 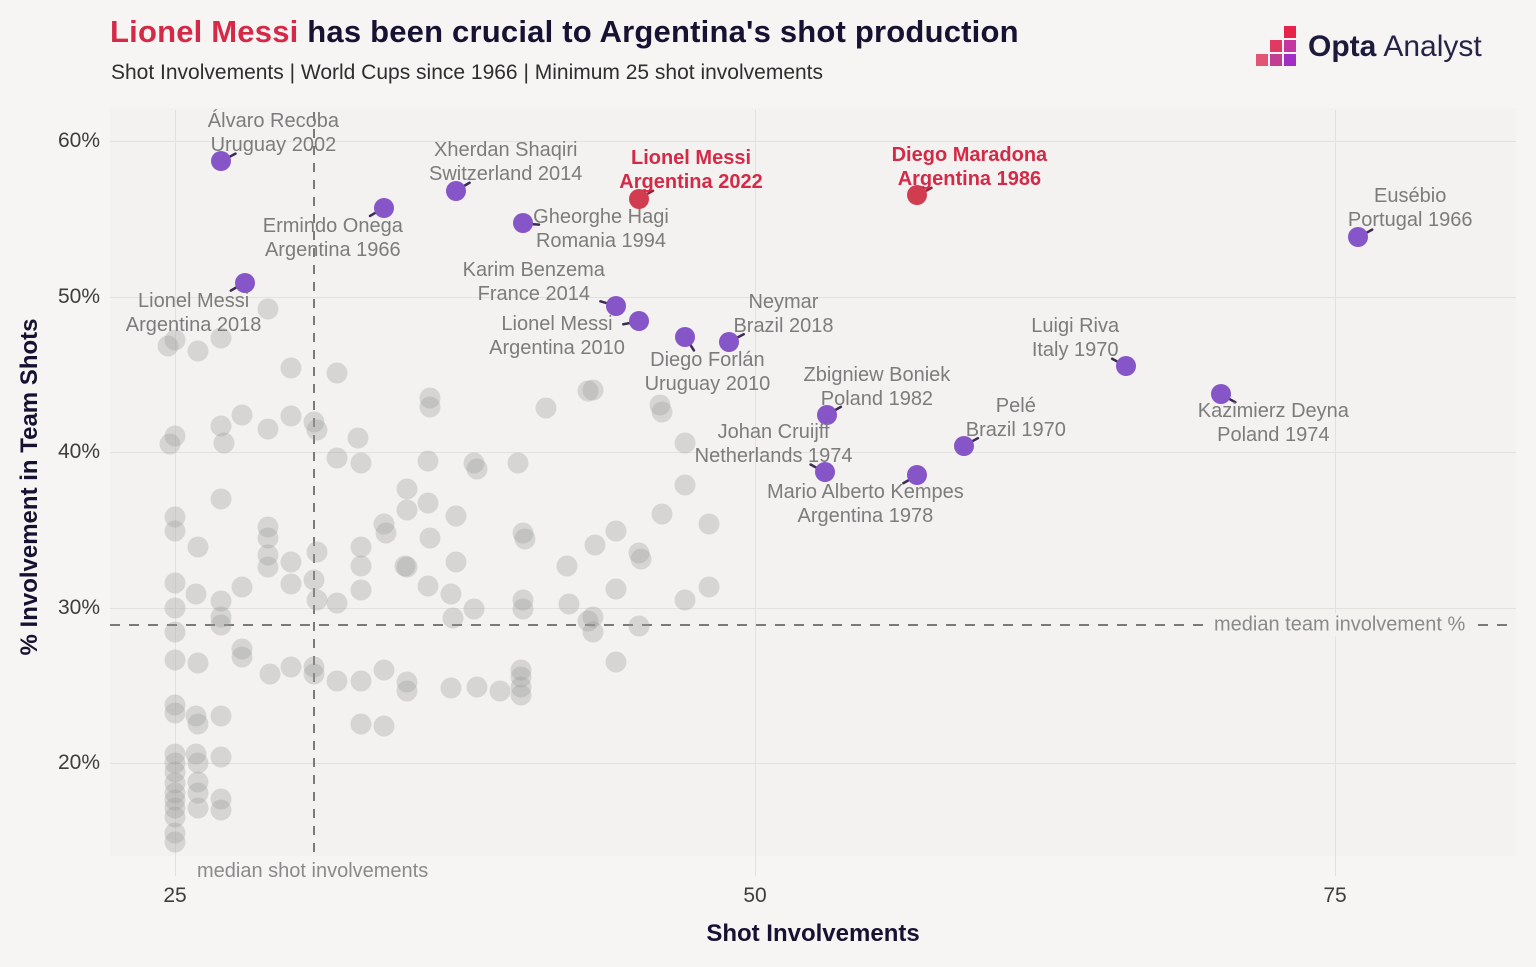 I want to click on opta-analyst-logo: Opta Analyst, so click(x=1369, y=47).